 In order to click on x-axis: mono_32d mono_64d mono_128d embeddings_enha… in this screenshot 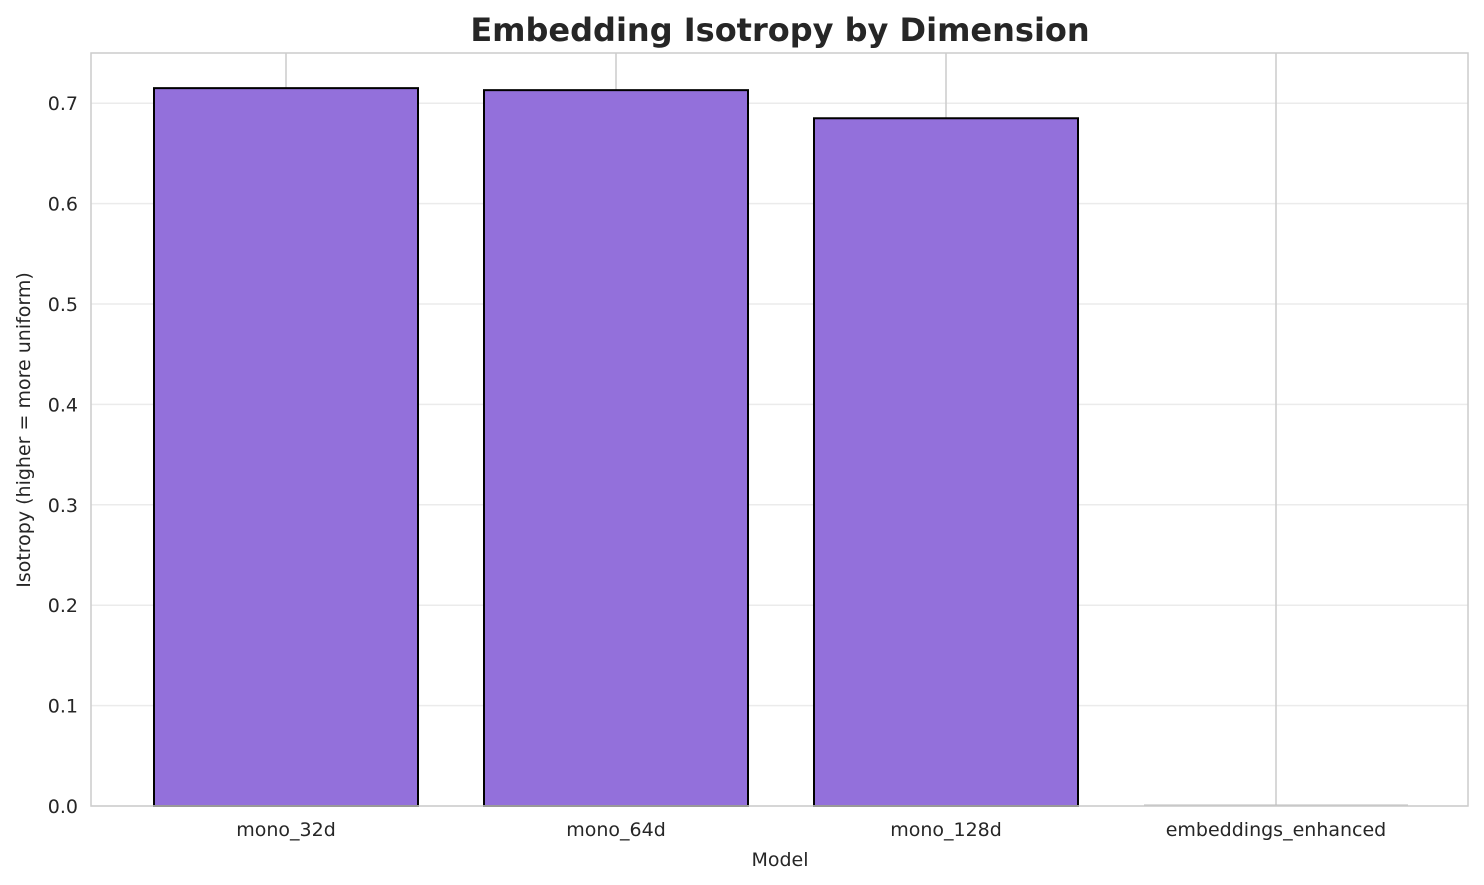, I will do `click(811, 830)`.